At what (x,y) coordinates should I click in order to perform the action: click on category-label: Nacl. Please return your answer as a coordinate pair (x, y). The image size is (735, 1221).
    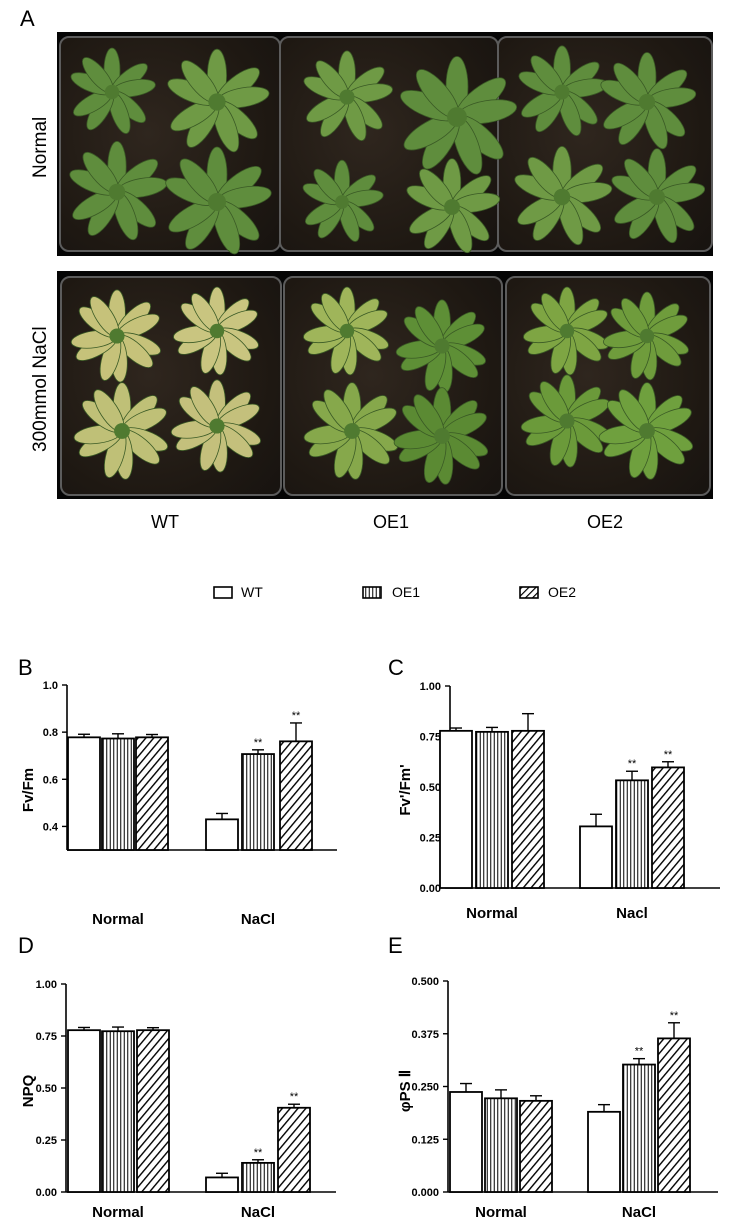
    Looking at the image, I should click on (632, 913).